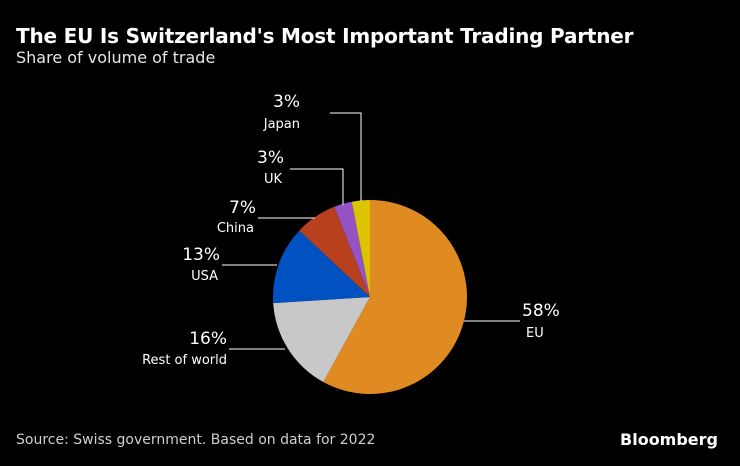 This screenshot has width=740, height=466. I want to click on chart-subtitle: Share of volume of trade, so click(116, 57).